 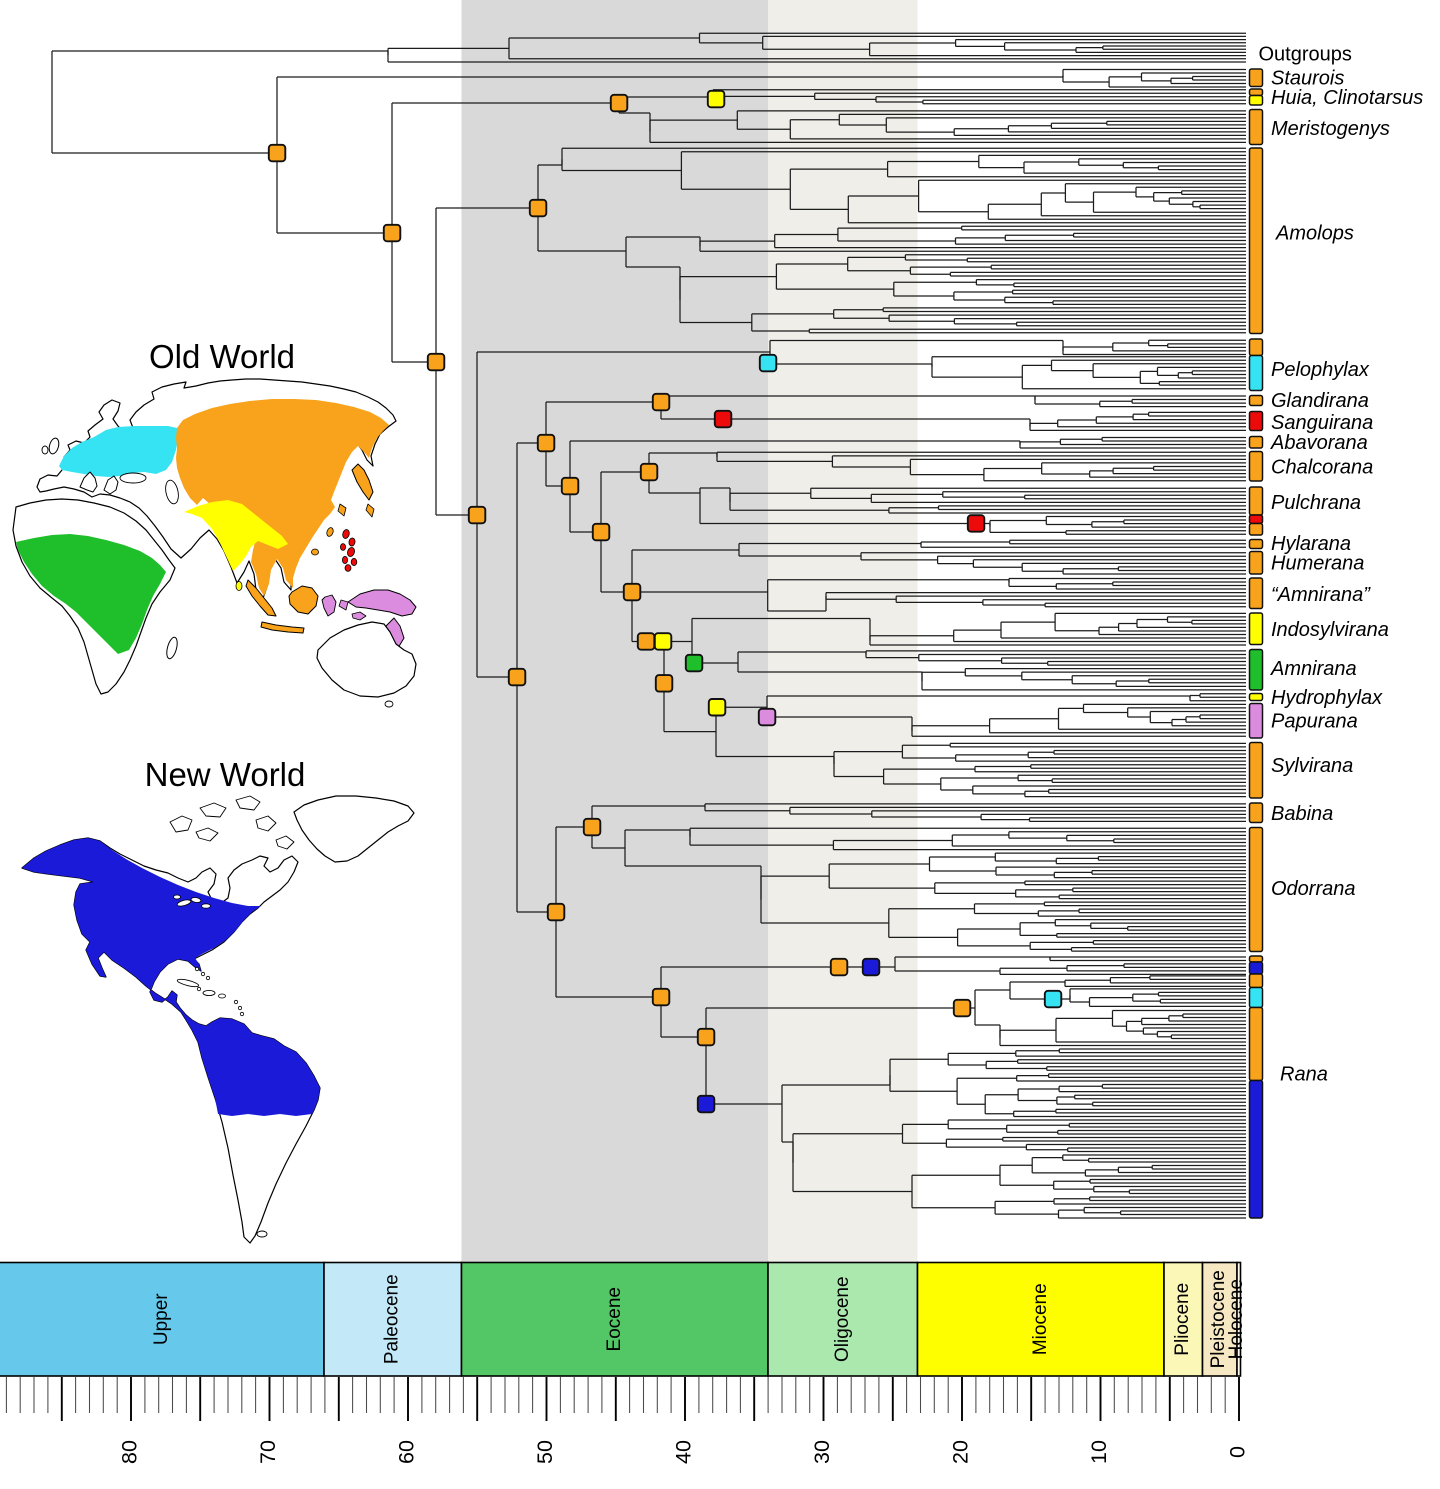 I want to click on svg-text: Hylarana, so click(x=1311, y=544).